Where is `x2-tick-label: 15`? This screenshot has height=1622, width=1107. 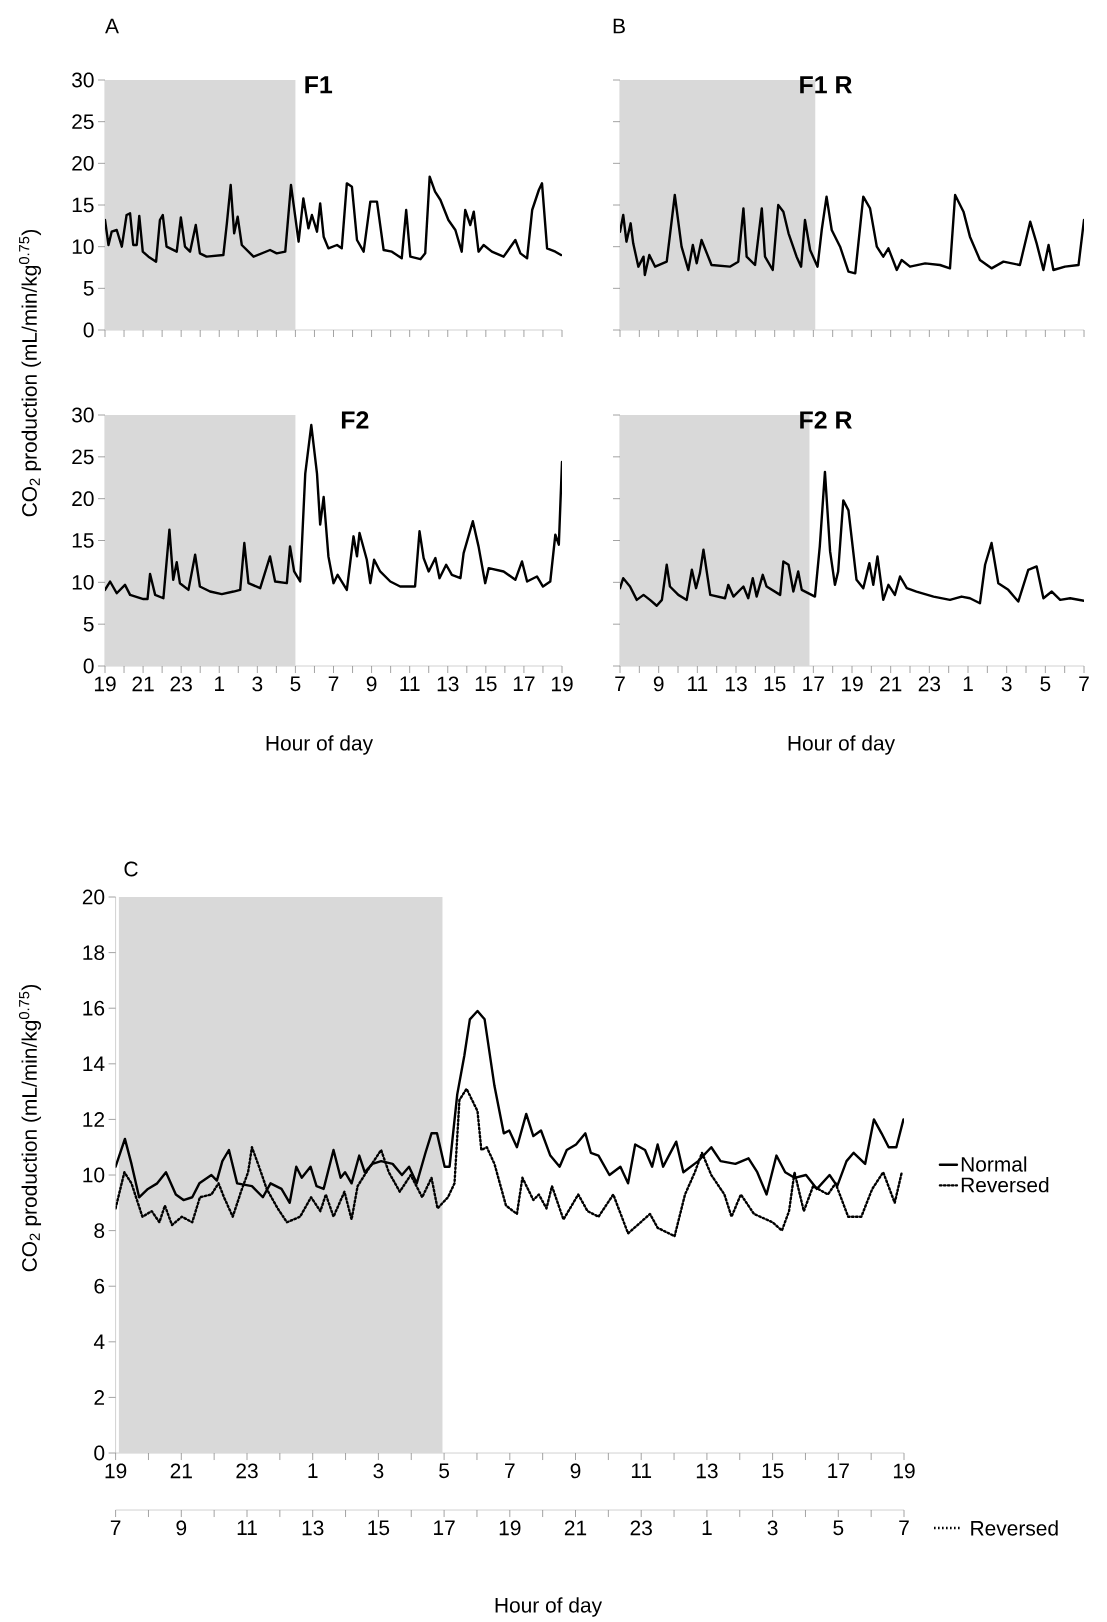
x2-tick-label: 15 is located at coordinates (379, 1528).